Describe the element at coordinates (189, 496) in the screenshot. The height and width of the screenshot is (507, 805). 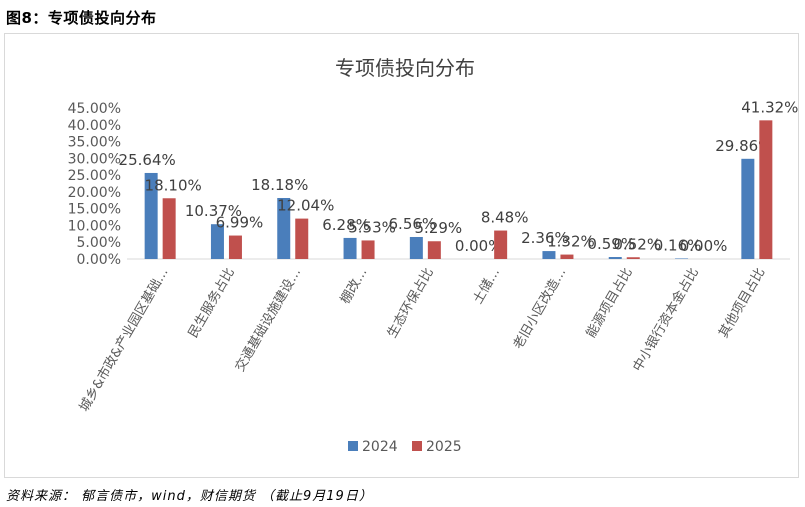
I see `source-note: 资料来源： 郁言债市，wind，财信期货 （截止9月19日）` at that location.